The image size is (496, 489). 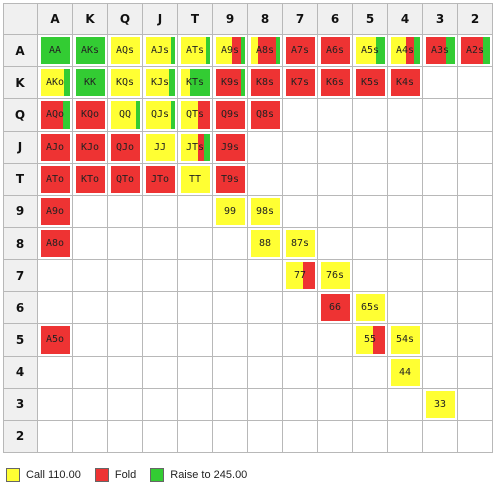 What do you see at coordinates (370, 83) in the screenshot?
I see `hand-cell-K5s: K5s` at bounding box center [370, 83].